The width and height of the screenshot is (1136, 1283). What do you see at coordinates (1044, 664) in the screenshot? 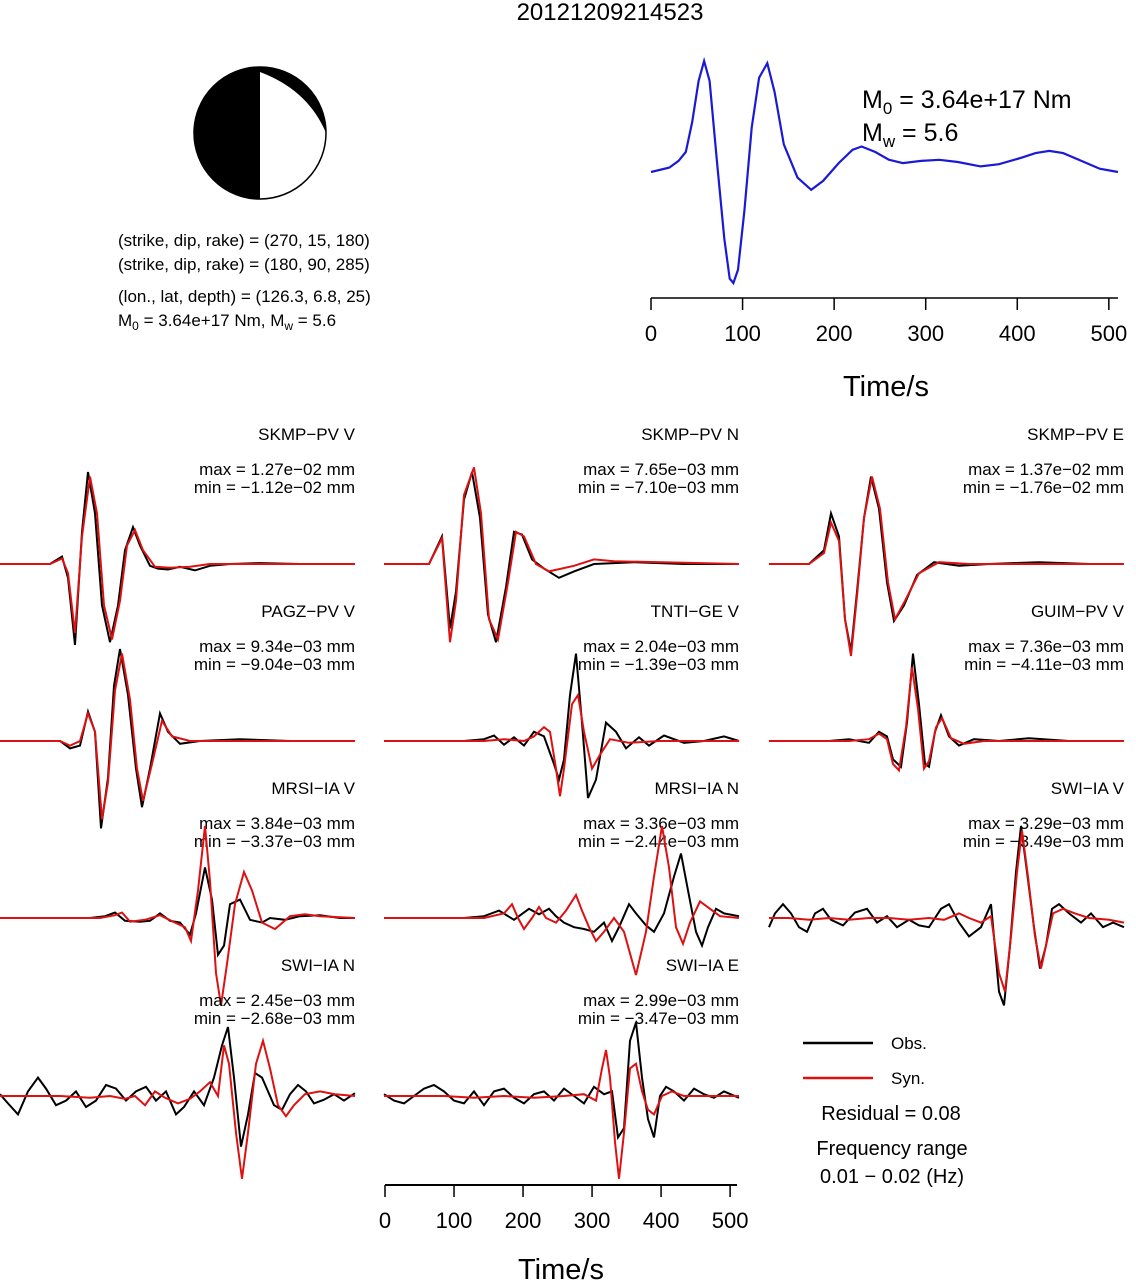
I see `min-amplitude-label: min = −4.11e−03 mm` at bounding box center [1044, 664].